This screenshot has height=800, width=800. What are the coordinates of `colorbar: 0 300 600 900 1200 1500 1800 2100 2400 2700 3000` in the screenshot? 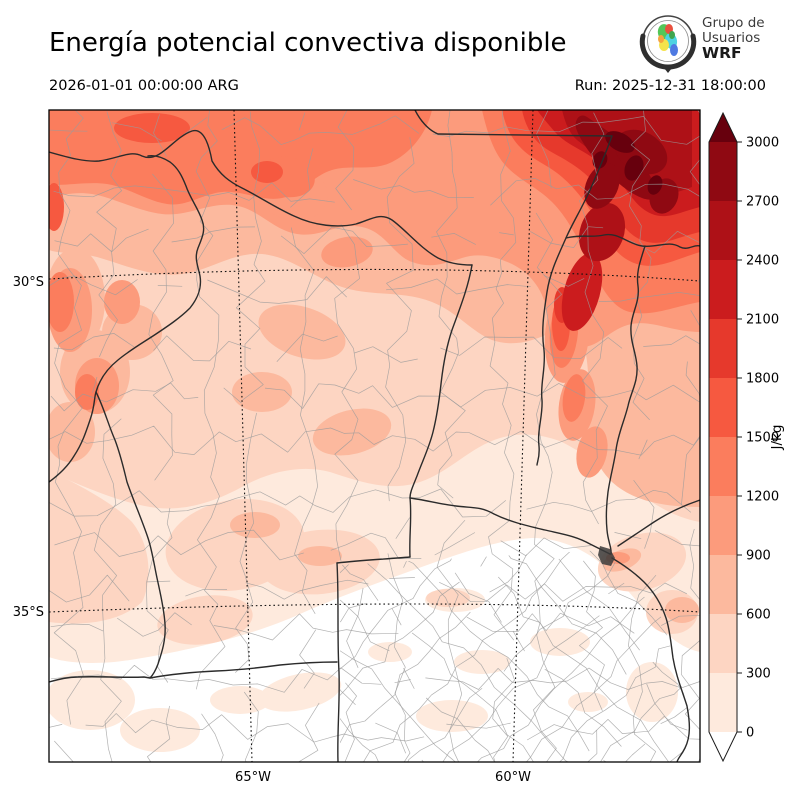 It's located at (743, 437).